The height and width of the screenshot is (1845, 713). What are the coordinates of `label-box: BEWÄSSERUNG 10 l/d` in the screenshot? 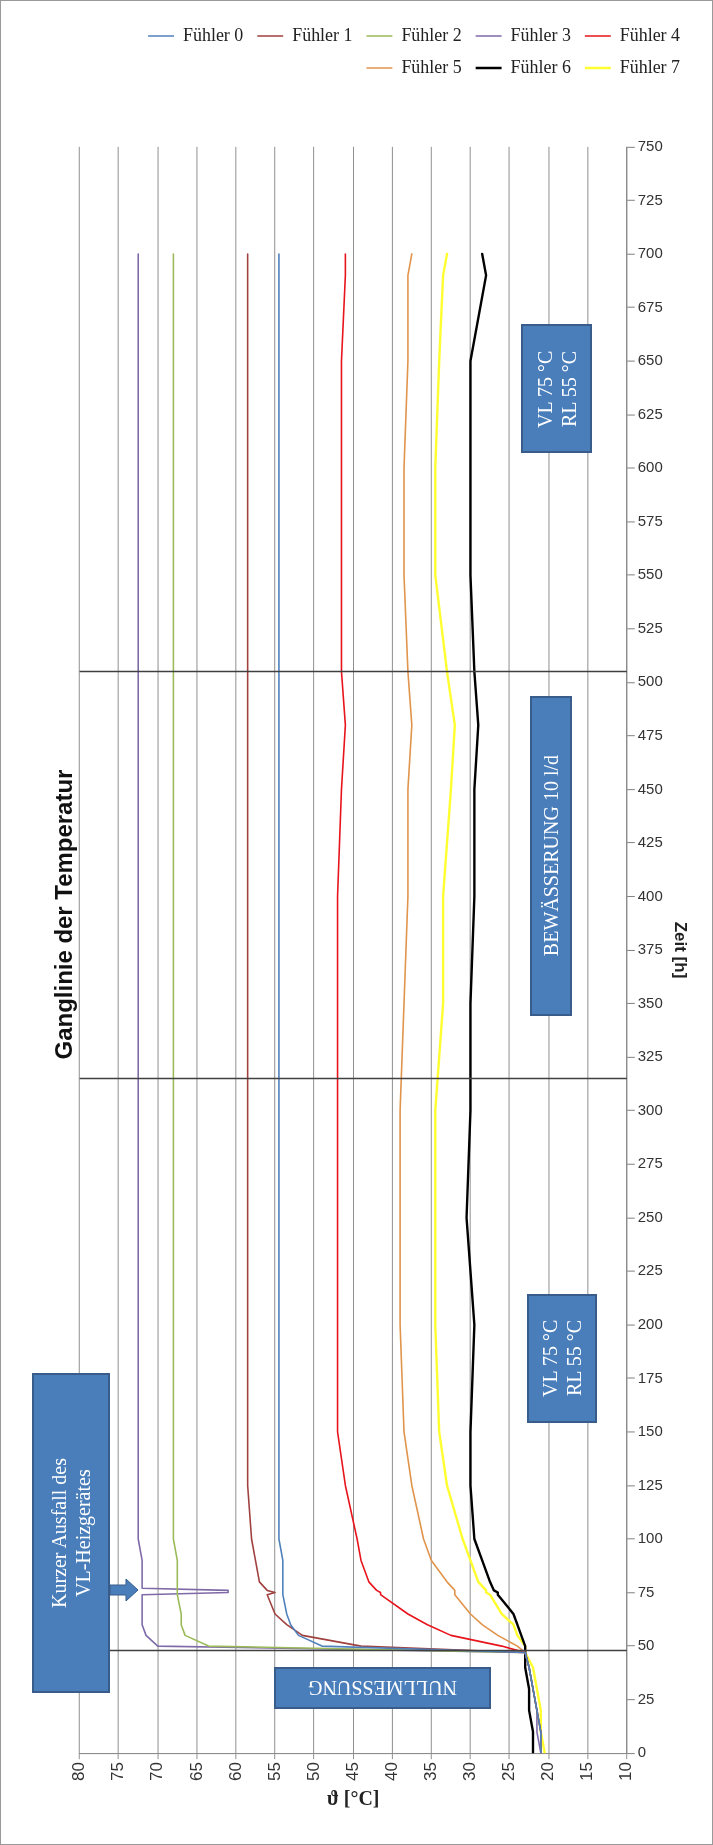 It's located at (551, 855).